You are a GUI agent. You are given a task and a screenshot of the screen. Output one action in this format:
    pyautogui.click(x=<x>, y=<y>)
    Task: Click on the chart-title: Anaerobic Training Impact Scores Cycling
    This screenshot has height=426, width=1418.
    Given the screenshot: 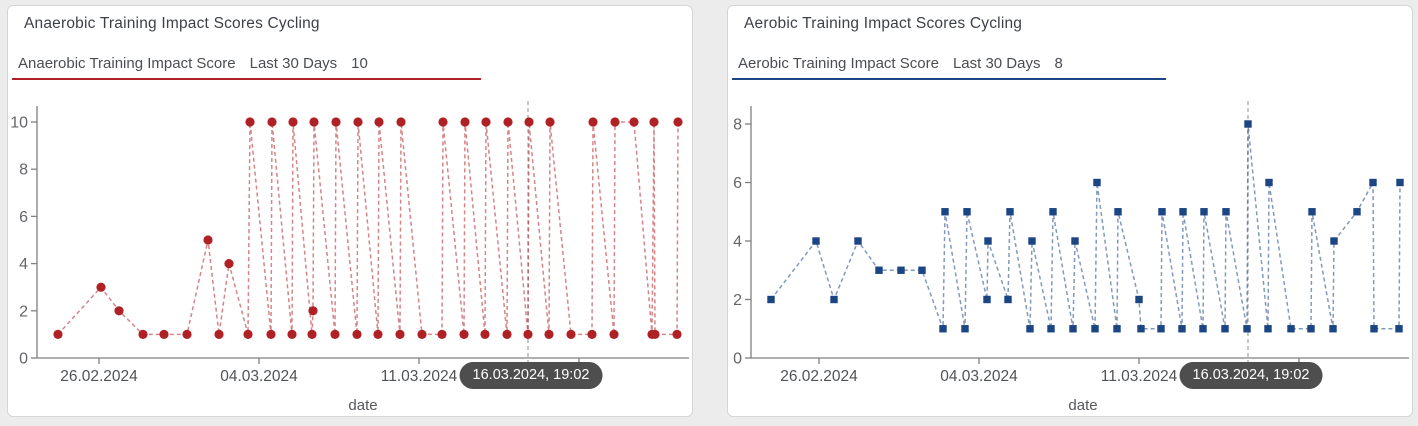 What is the action you would take?
    pyautogui.click(x=172, y=23)
    